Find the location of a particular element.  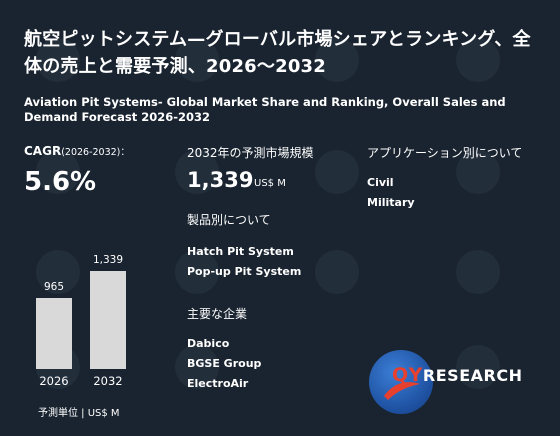

company-item: ElectroAir is located at coordinates (218, 383).